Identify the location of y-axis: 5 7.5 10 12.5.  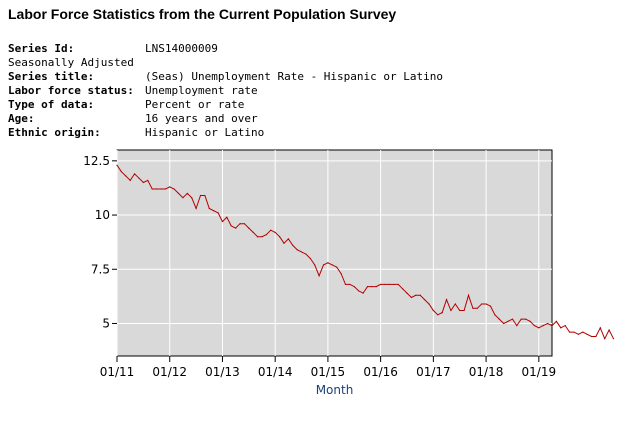
(100, 242).